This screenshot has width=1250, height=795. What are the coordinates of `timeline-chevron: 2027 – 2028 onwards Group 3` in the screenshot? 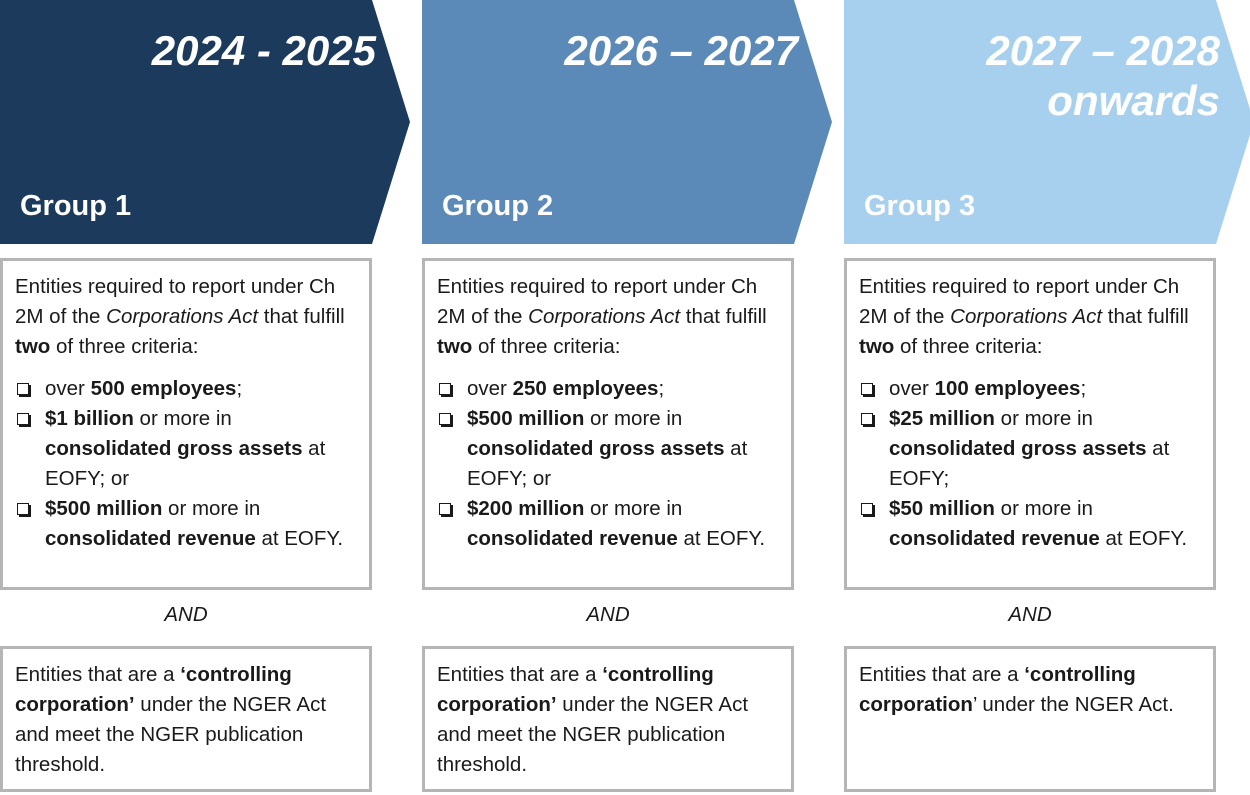 It's located at (1047, 122).